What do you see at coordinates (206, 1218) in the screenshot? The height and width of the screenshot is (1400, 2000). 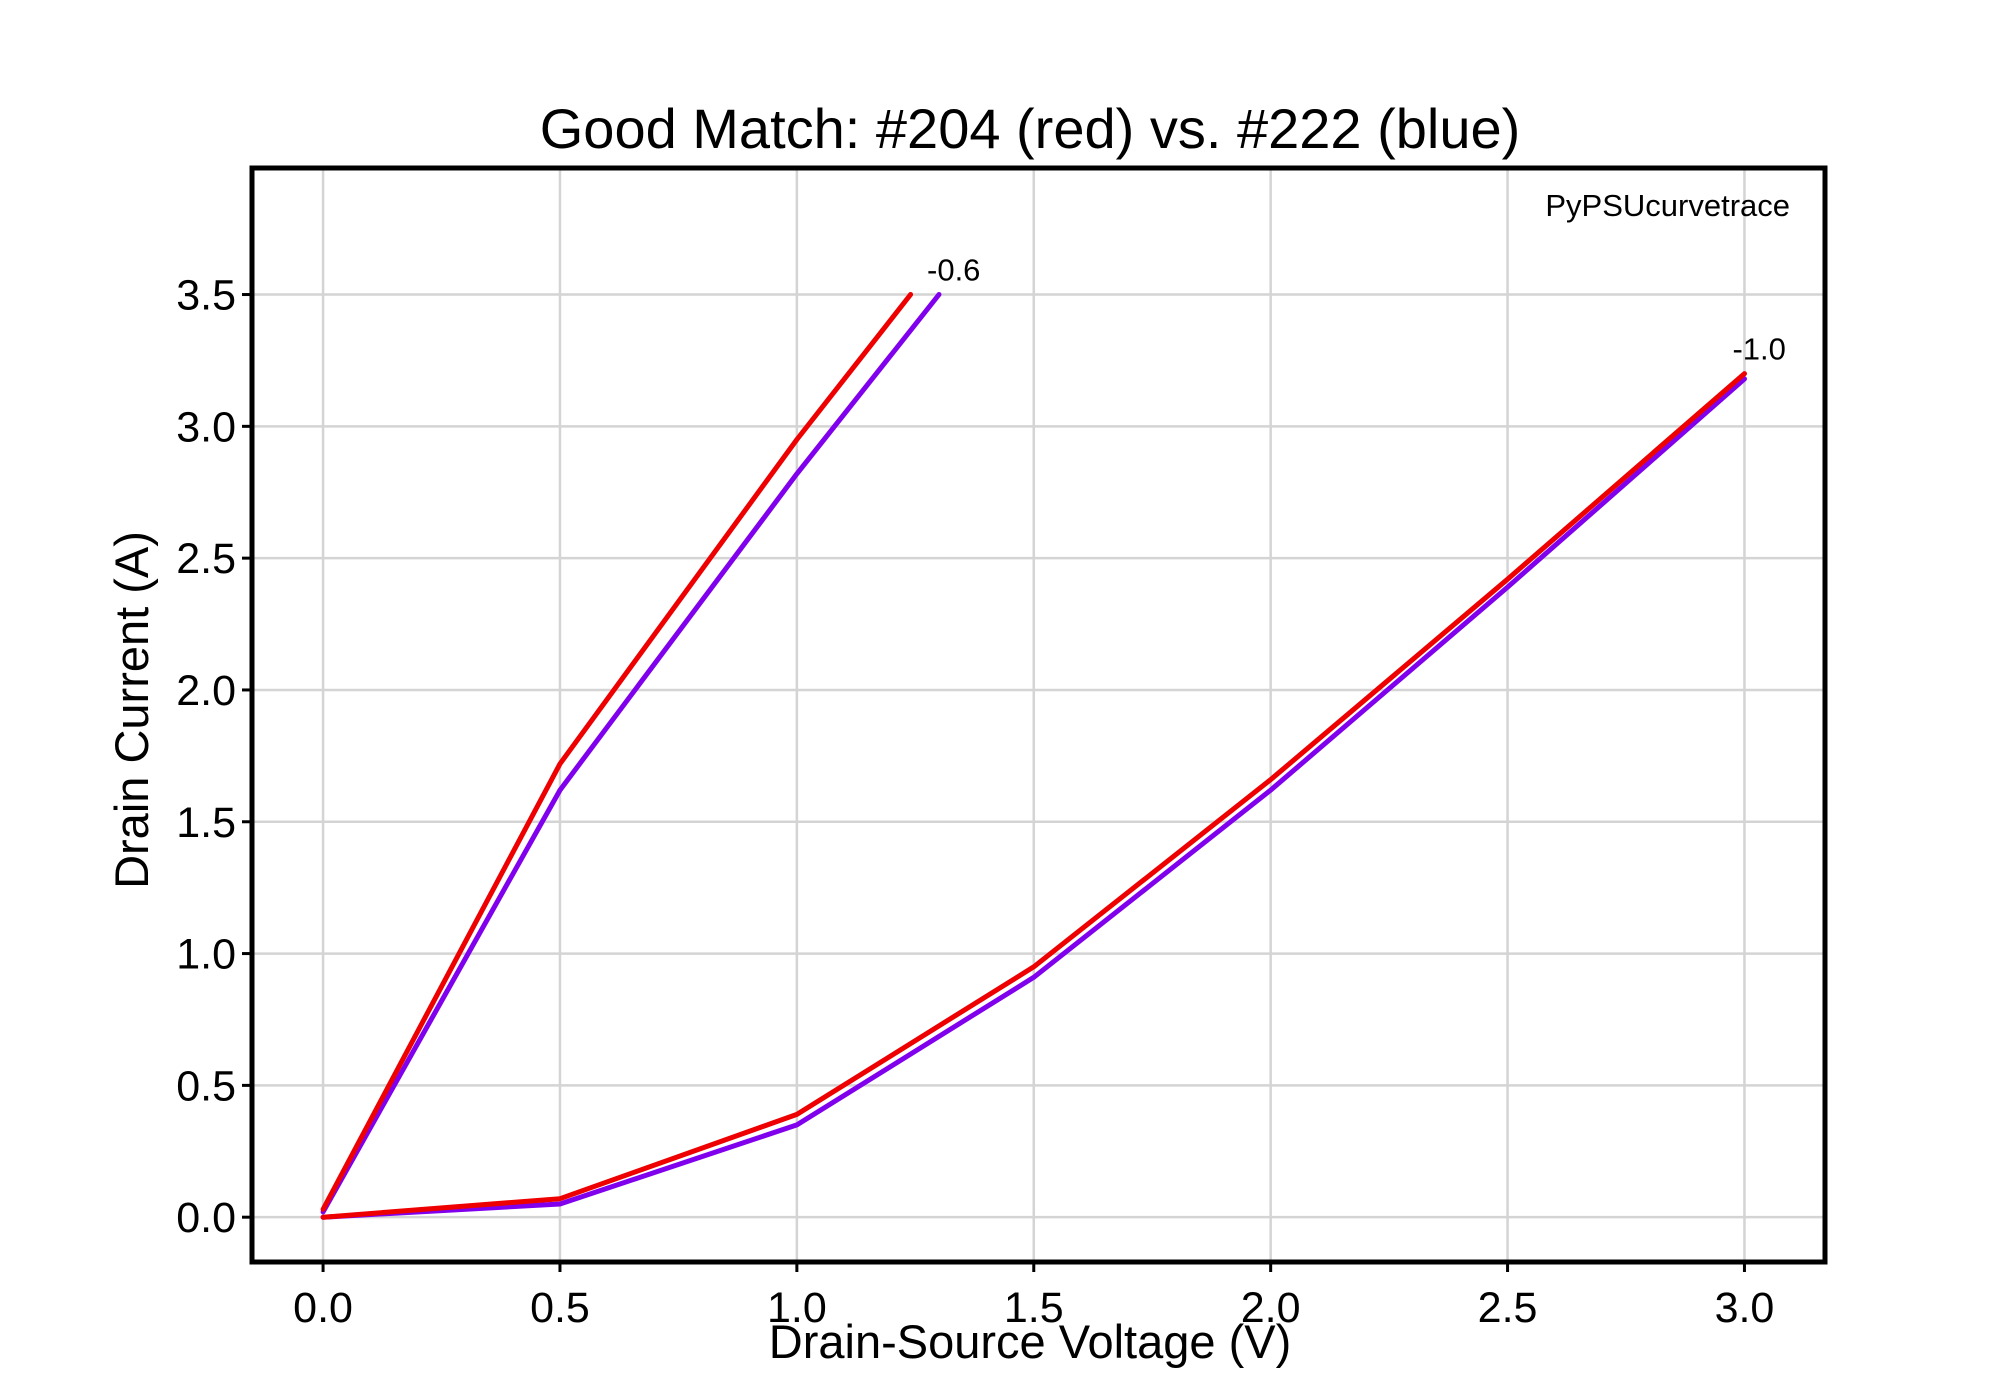 I see `y-tick-label: 0.0` at bounding box center [206, 1218].